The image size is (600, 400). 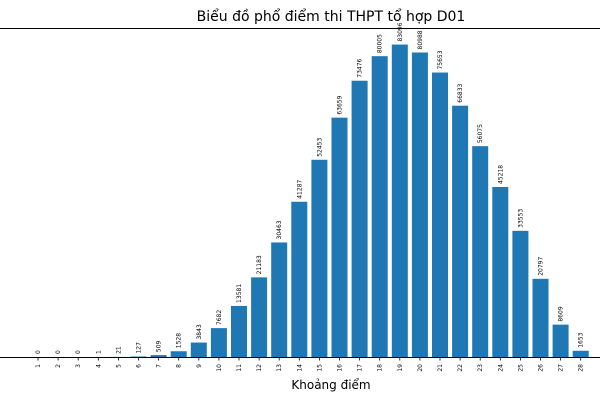 I want to click on x-tick-label-1: 1, so click(x=38, y=366).